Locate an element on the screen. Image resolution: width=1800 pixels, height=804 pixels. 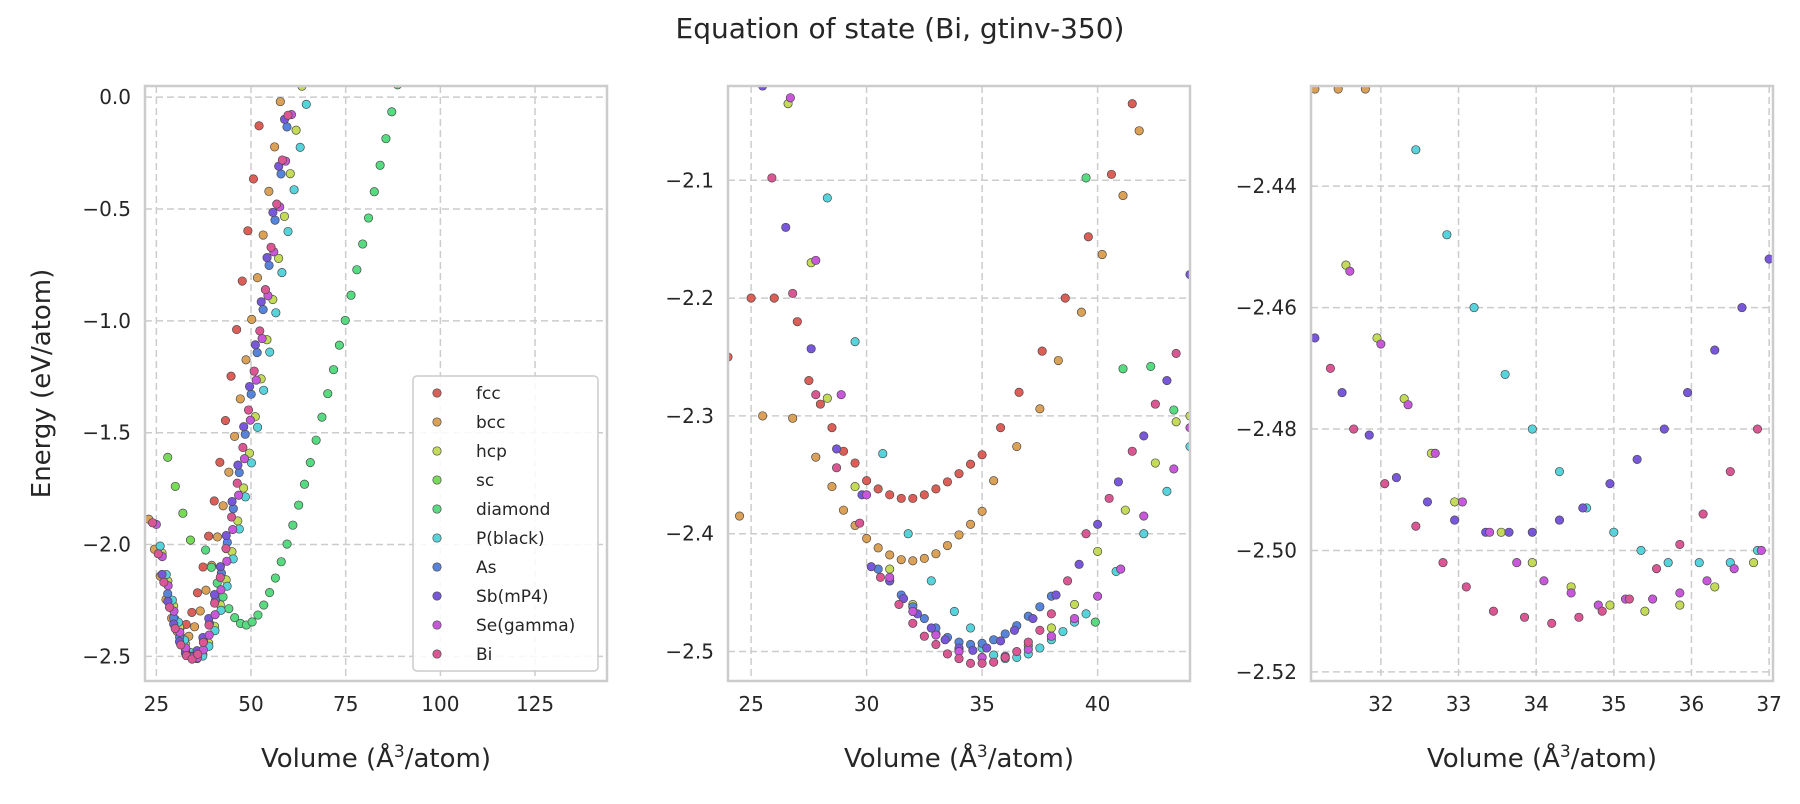
legend-label: Bi is located at coordinates (484, 655).